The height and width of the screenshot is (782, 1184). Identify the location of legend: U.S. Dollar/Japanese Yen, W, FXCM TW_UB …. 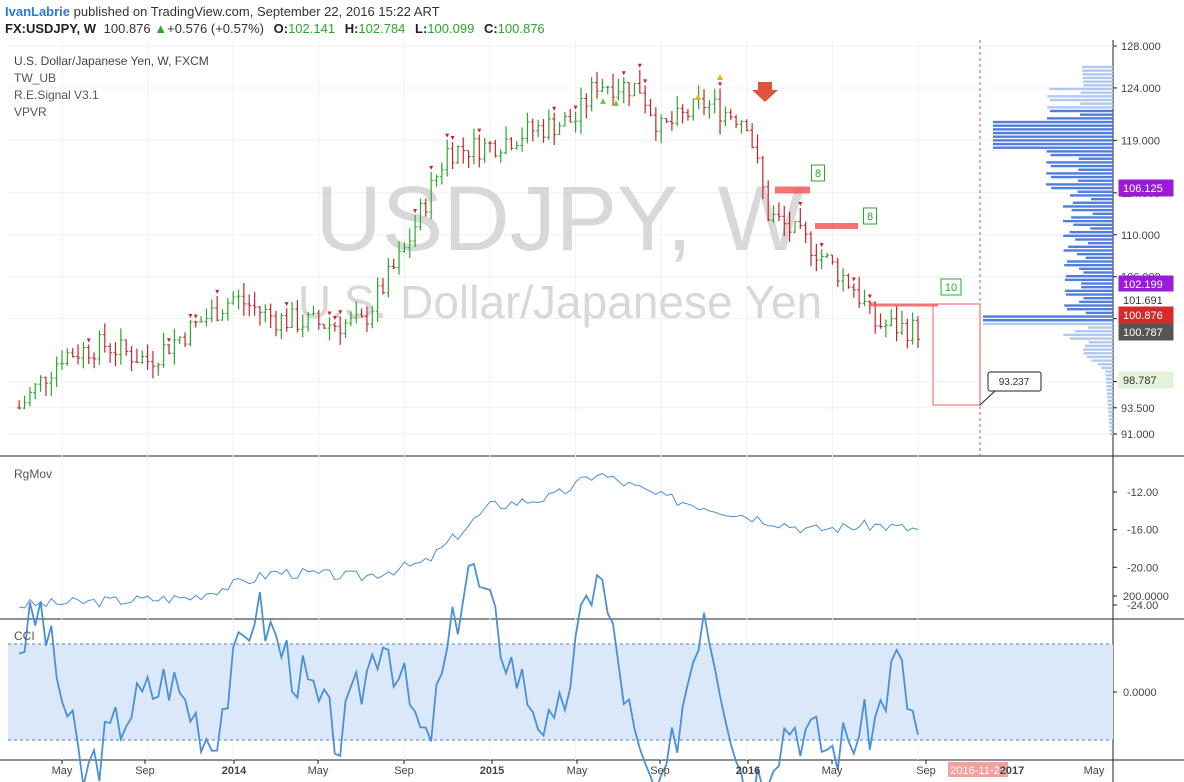
(111, 348).